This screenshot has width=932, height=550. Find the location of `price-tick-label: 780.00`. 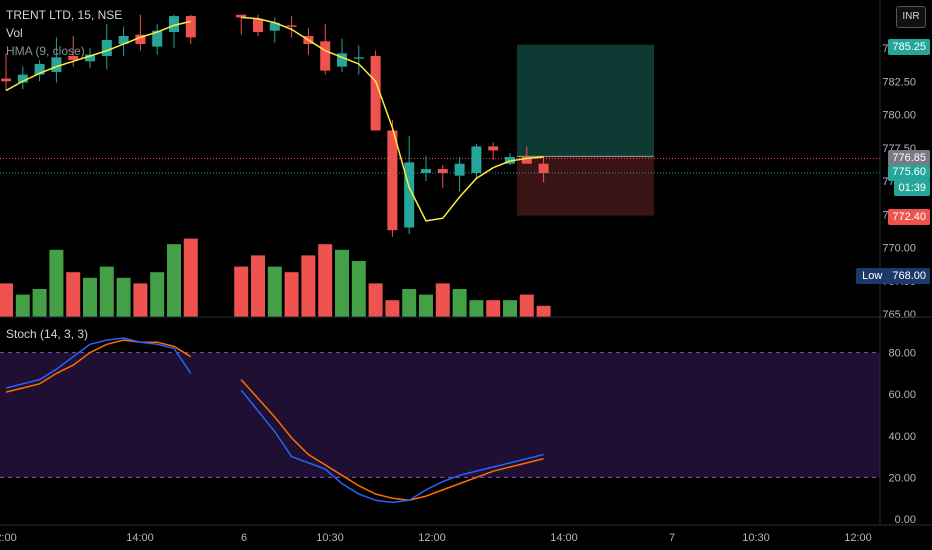

price-tick-label: 780.00 is located at coordinates (899, 116).